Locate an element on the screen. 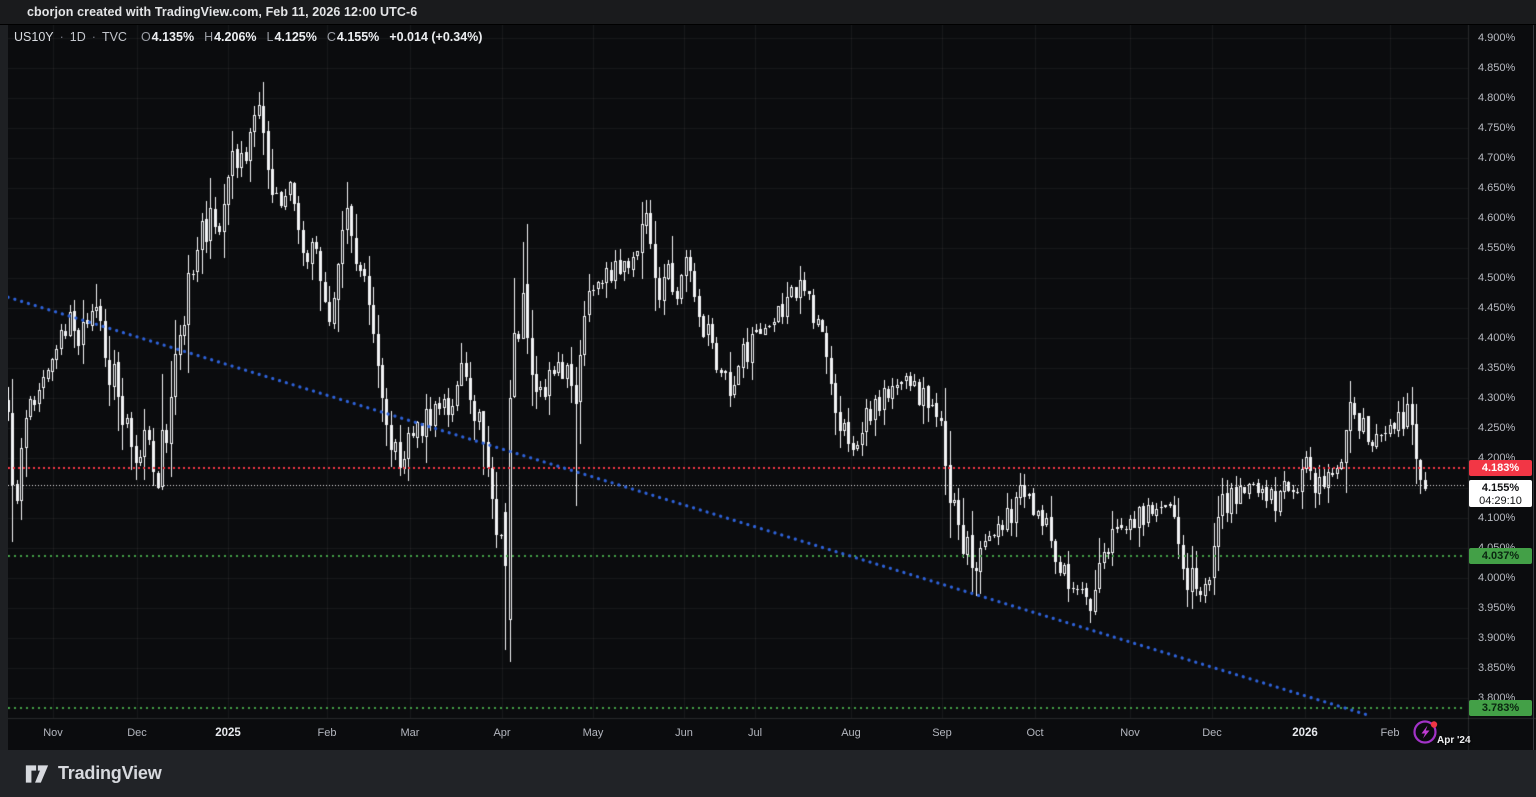 The height and width of the screenshot is (797, 1536). lightning-anchor-icon is located at coordinates (1426, 732).